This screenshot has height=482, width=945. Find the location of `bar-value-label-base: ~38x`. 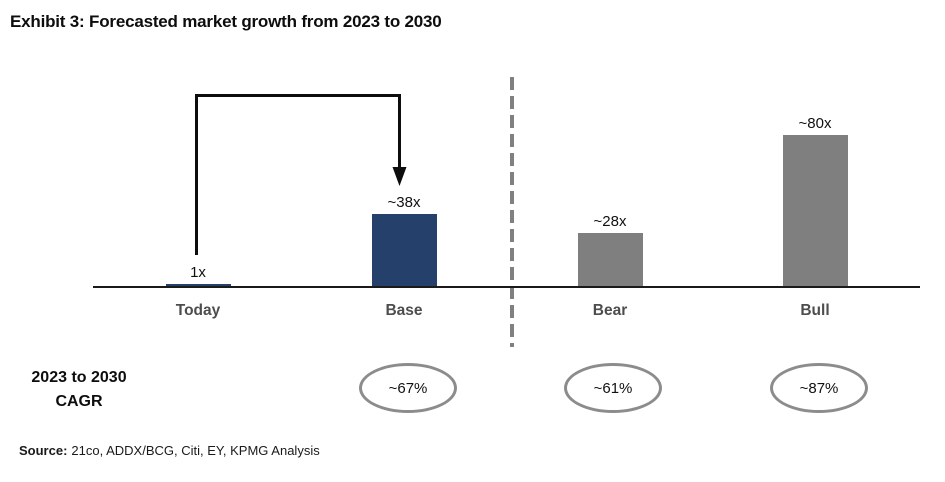

bar-value-label-base: ~38x is located at coordinates (404, 202).